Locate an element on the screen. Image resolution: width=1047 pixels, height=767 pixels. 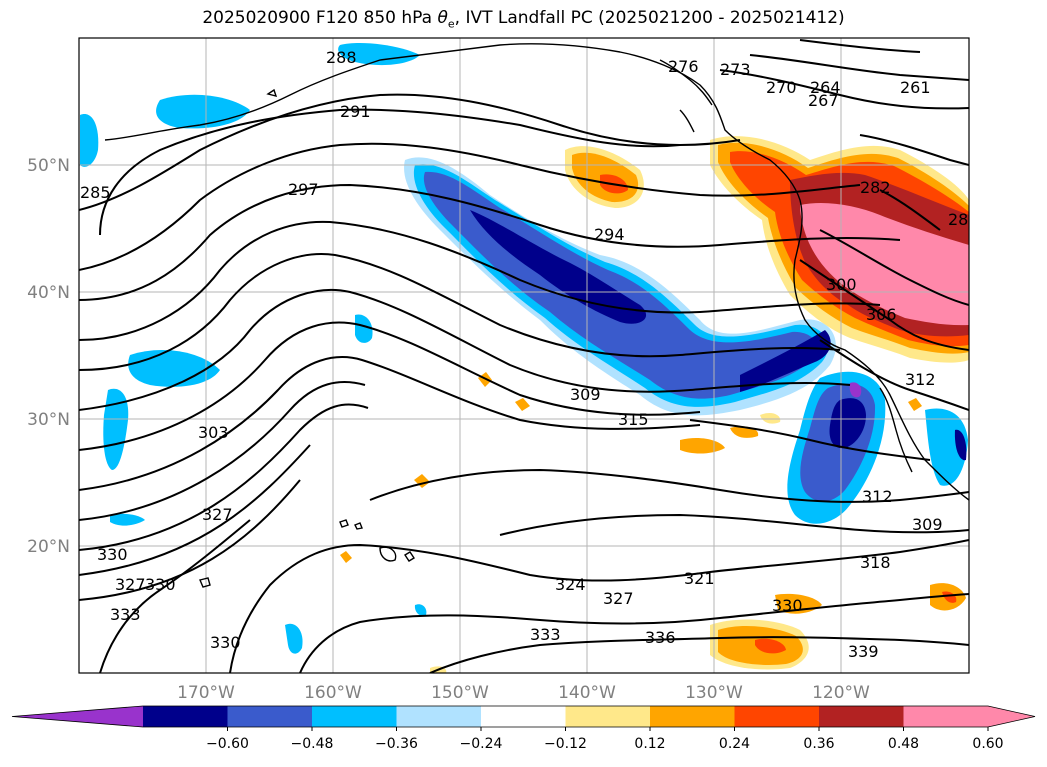
contour-label: 336 is located at coordinates (660, 637).